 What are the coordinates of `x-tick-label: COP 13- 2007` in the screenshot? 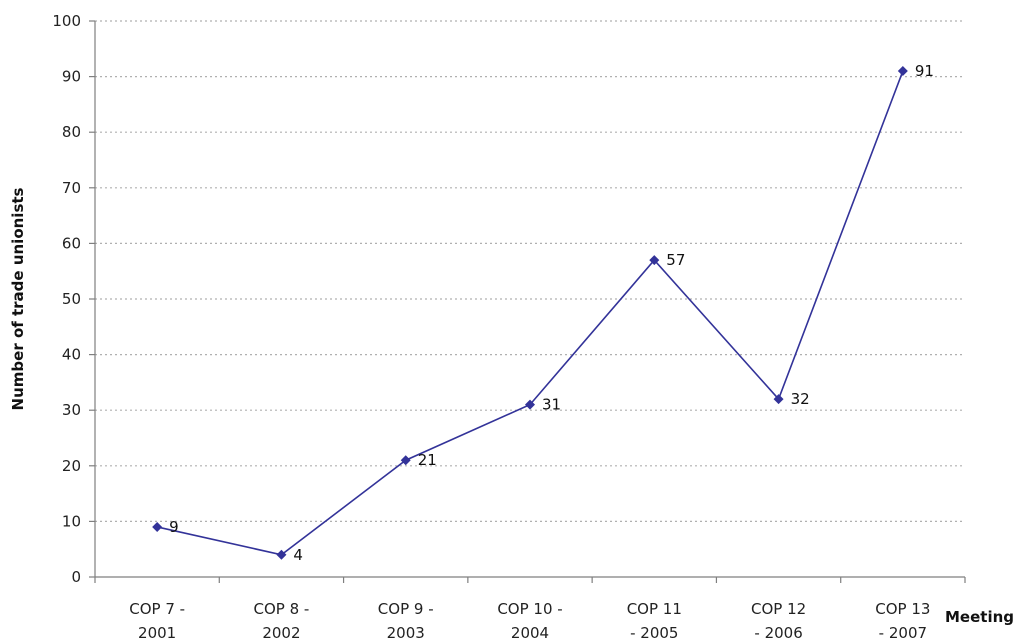 It's located at (902, 621).